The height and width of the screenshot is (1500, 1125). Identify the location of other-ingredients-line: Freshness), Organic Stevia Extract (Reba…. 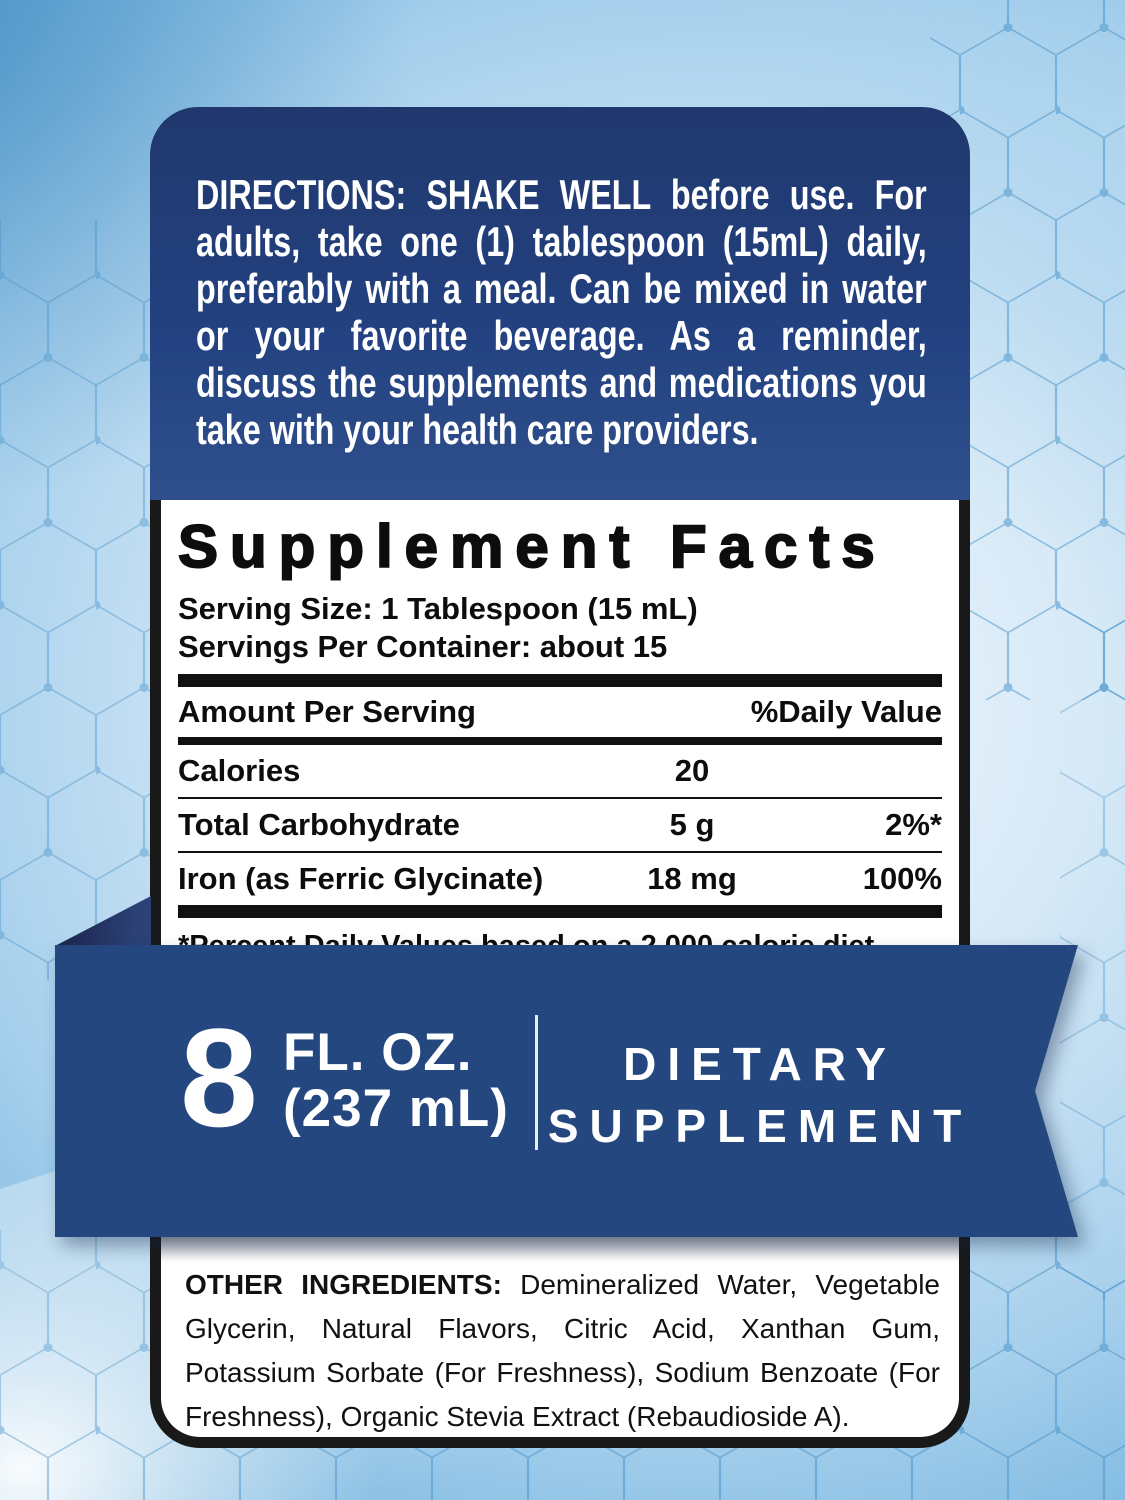
(517, 1416).